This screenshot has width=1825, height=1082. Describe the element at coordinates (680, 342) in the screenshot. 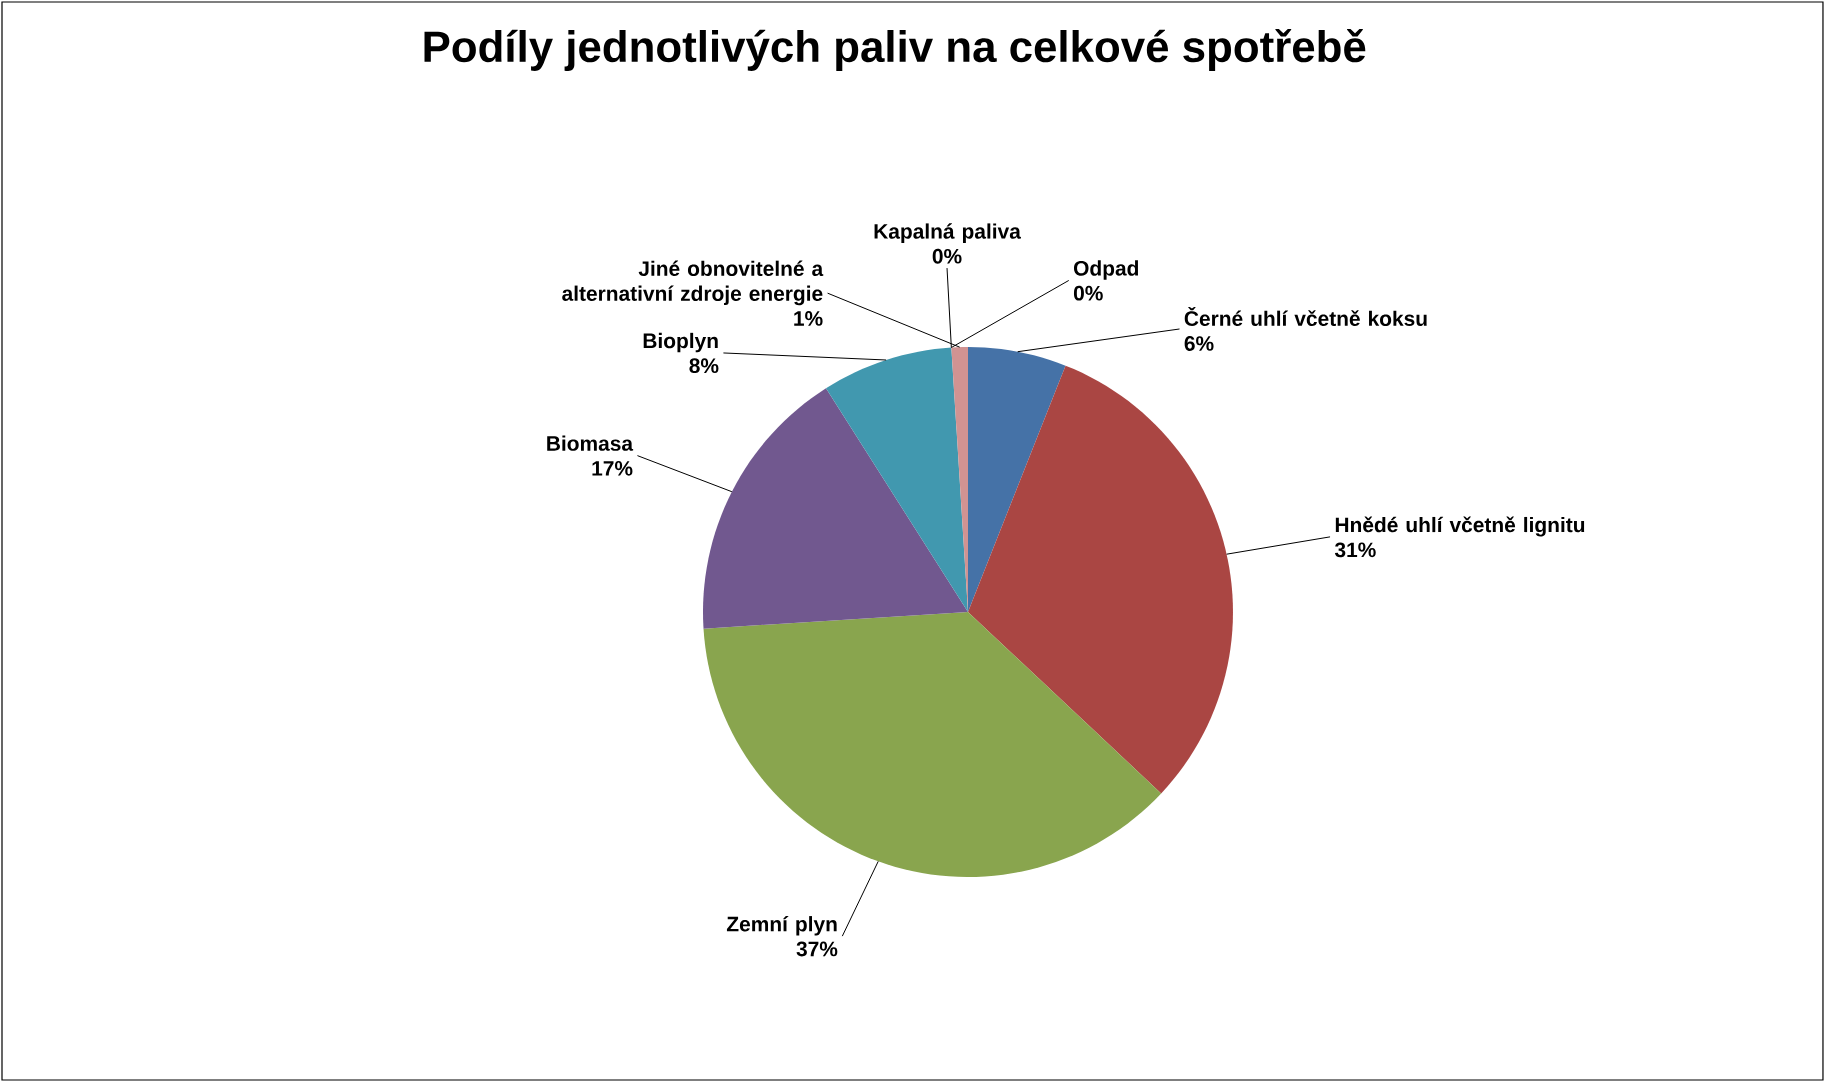

I see `slice-label: Bioplyn` at that location.